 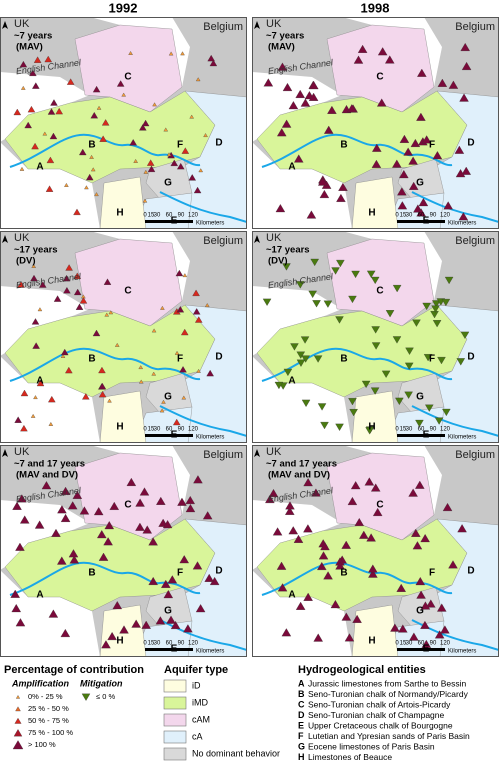 I want to click on scale-label: 0, so click(x=397, y=216).